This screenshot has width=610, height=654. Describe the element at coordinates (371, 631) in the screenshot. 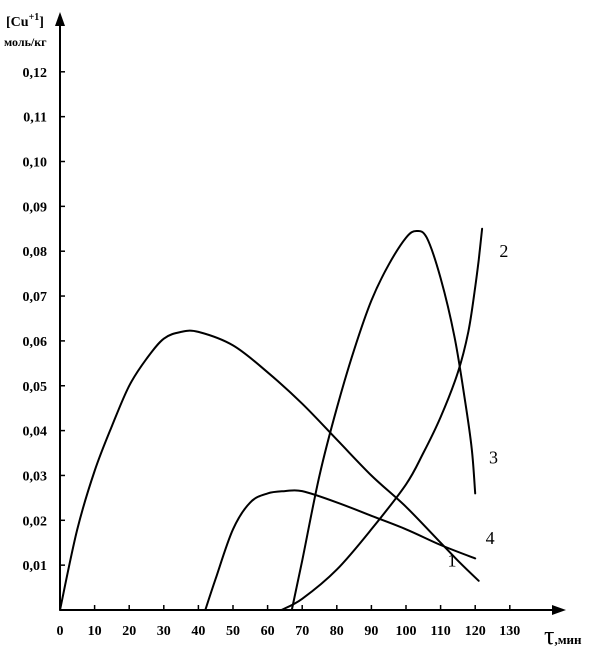

I see `x-tick-label: 90` at that location.